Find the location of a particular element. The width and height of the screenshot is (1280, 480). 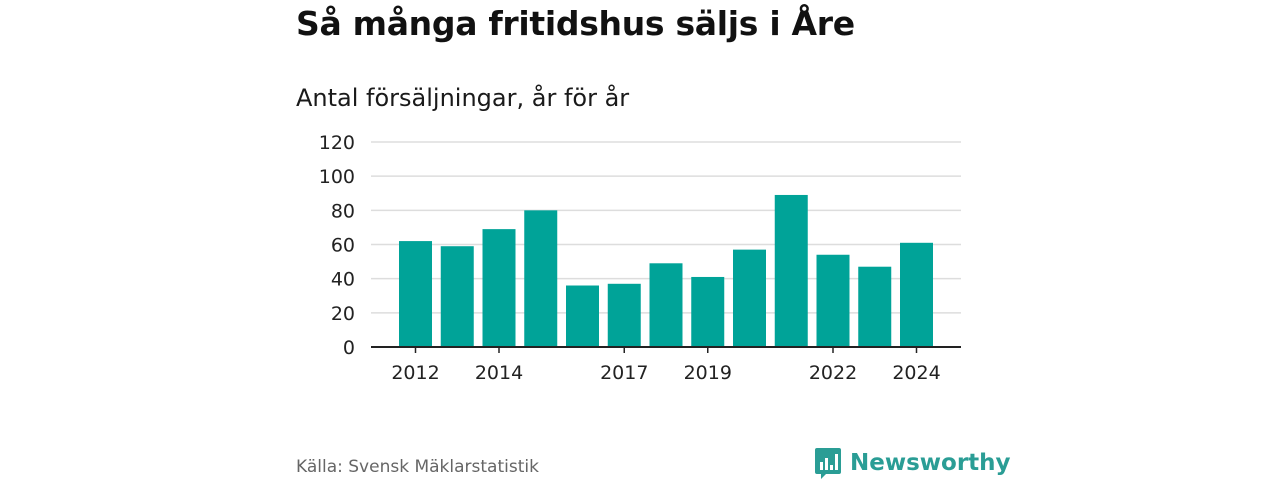

chart-title: Så många fritidshus säljs i Åre is located at coordinates (575, 23).